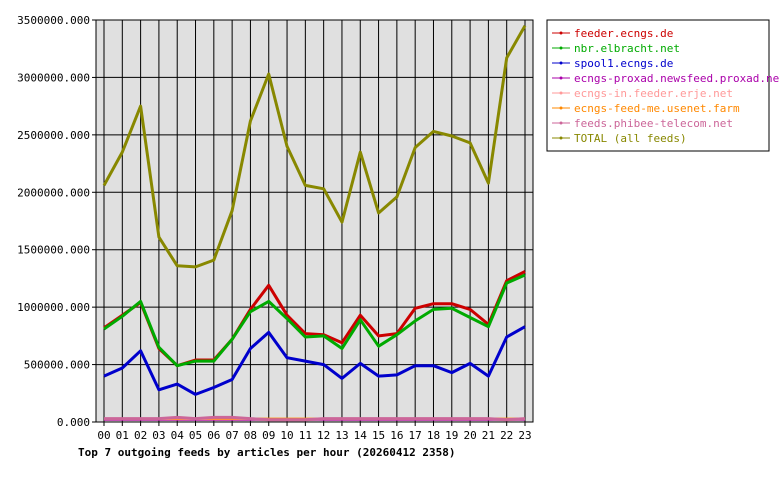 Image resolution: width=780 pixels, height=480 pixels. Describe the element at coordinates (122, 435) in the screenshot. I see `x-tick-label: 01` at that location.